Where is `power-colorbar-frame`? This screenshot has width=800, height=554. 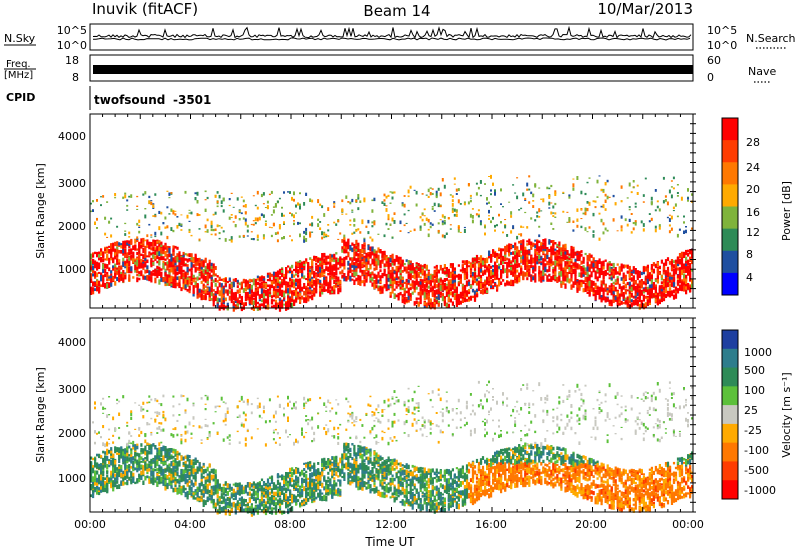
power-colorbar-frame is located at coordinates (730, 206).